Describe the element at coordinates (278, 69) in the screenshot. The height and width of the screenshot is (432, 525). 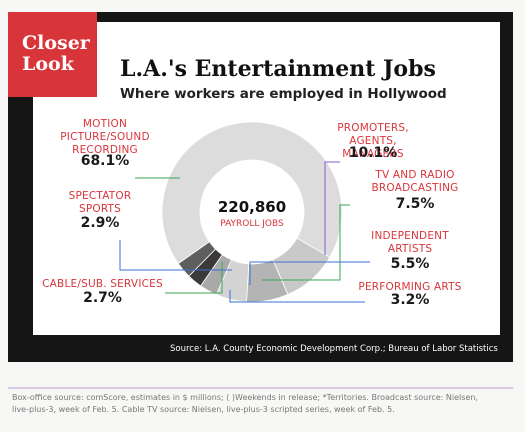
I see `chart-title: L.A.'s Entertainment Jobs` at that location.